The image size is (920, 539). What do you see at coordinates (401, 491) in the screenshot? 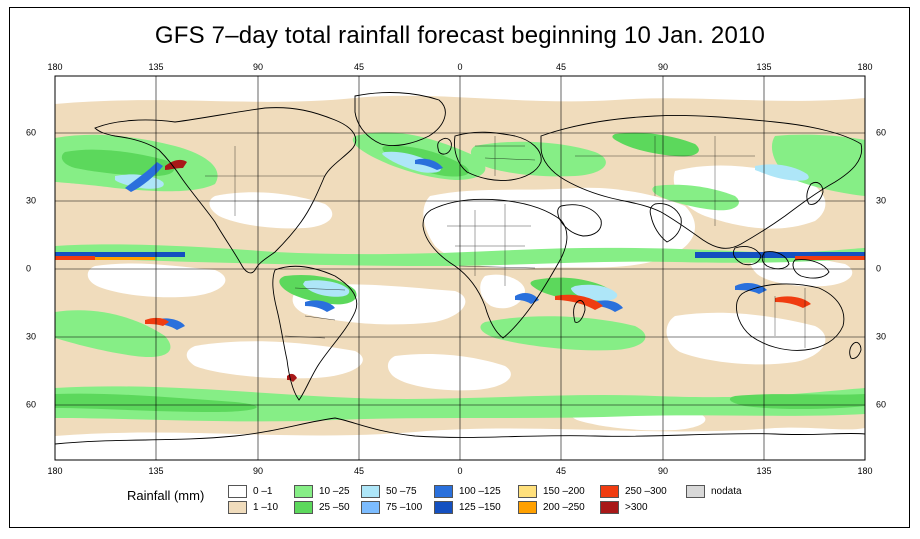
I see `legend-label: 50 –75` at bounding box center [401, 491].